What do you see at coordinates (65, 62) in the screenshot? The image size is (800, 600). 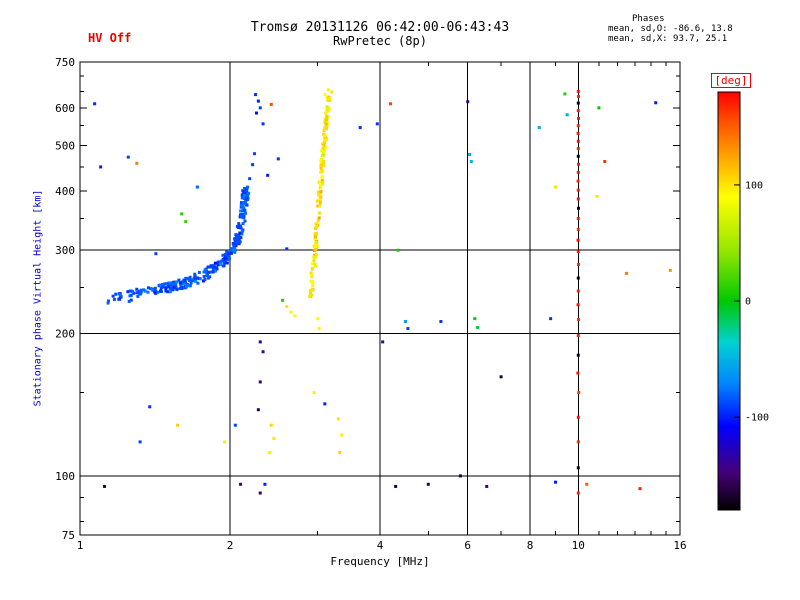 I see `svg-text: 750` at bounding box center [65, 62].